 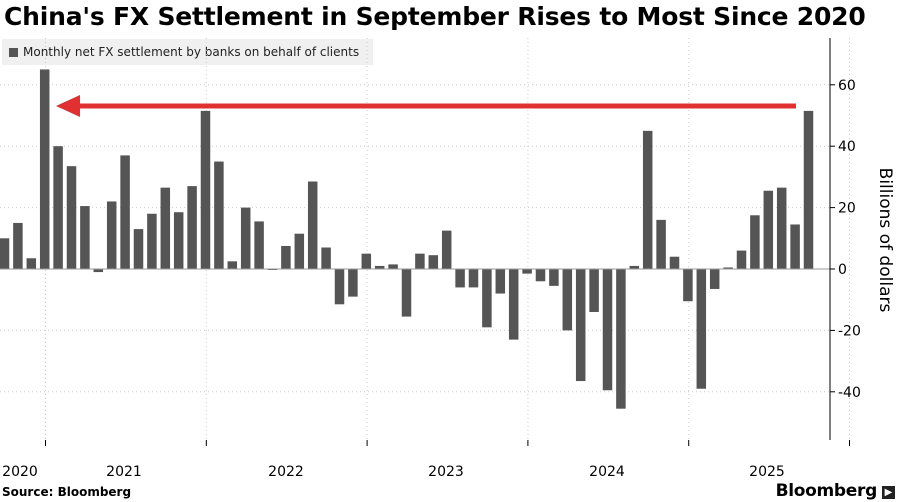 What do you see at coordinates (446, 472) in the screenshot?
I see `x-tick-label: 2023` at bounding box center [446, 472].